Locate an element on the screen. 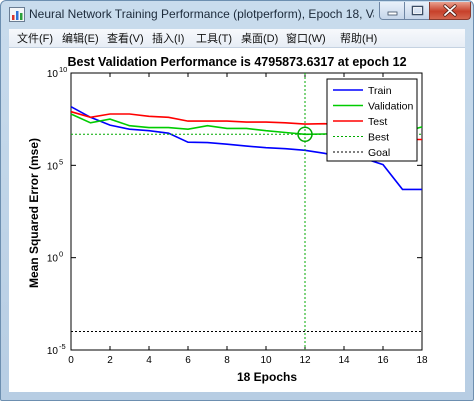 The image size is (474, 401). x-tick-label: 16 is located at coordinates (383, 360).